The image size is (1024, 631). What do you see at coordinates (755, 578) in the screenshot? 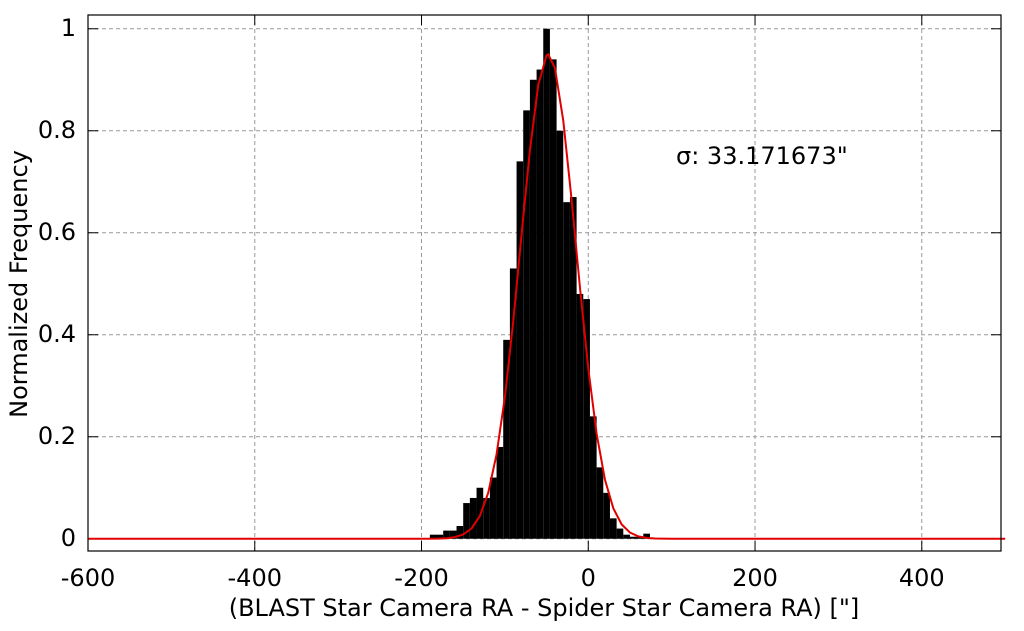
I see `x-tick-label: 200` at bounding box center [755, 578].